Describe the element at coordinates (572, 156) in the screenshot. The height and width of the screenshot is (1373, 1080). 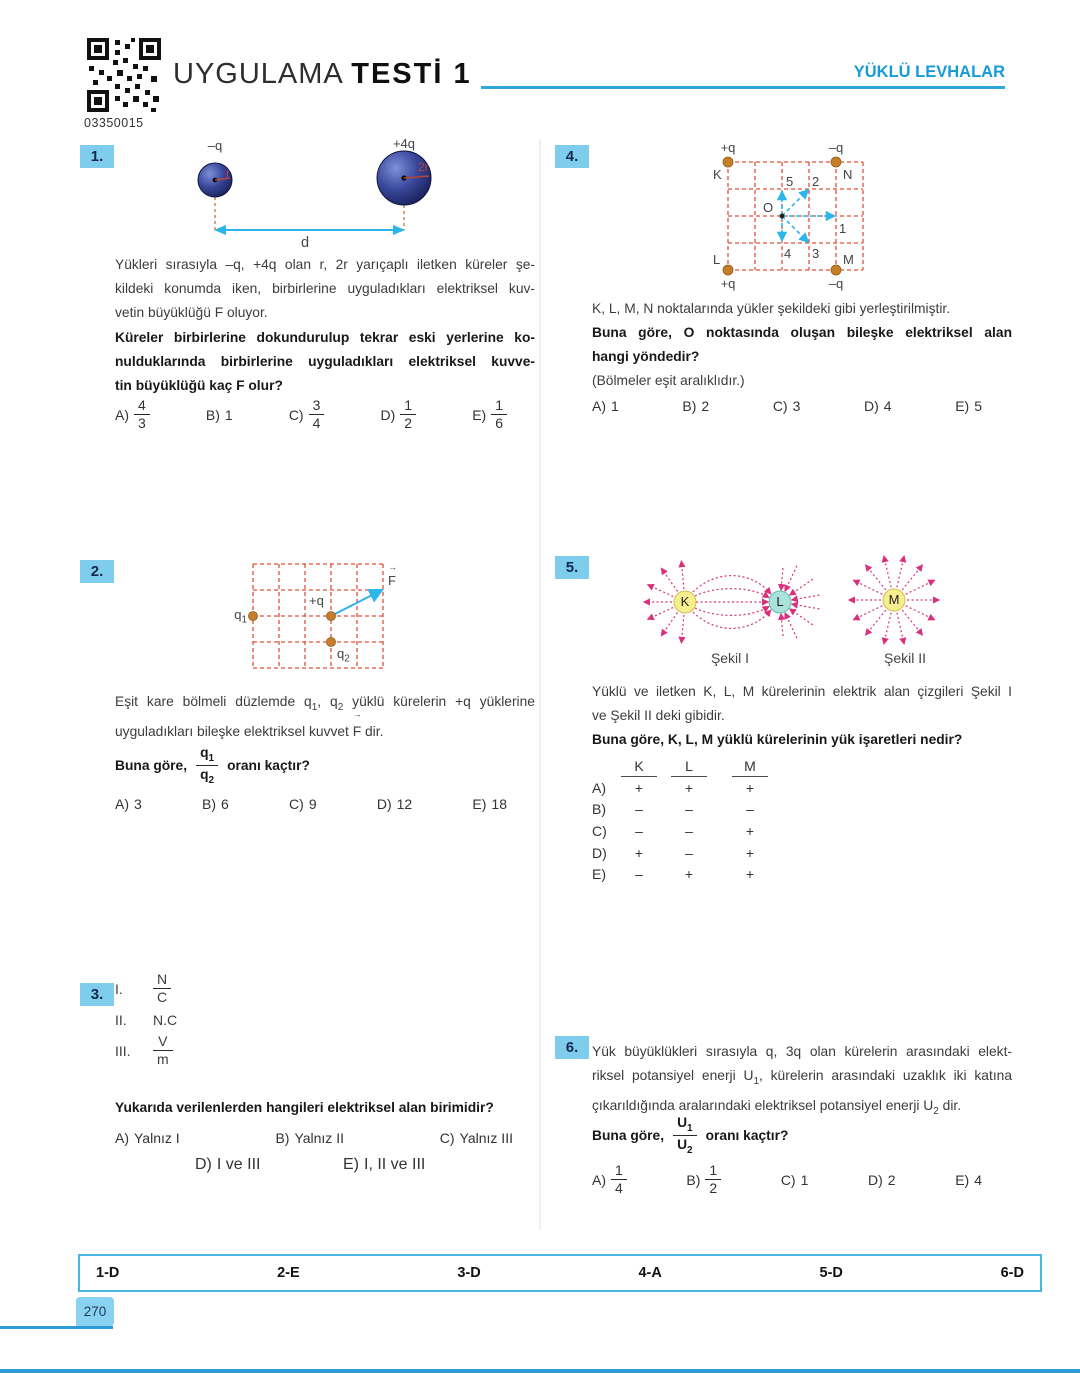
I see `question-4-number: 4.` at that location.